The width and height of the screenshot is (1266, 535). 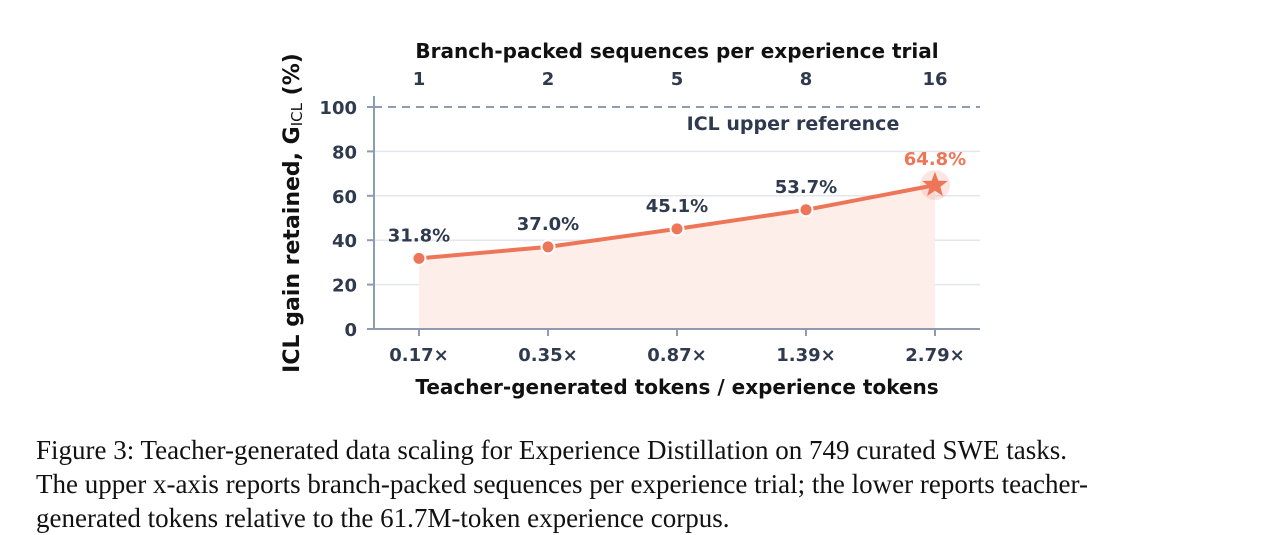 I want to click on y-tick-label-40: 40, so click(x=344, y=241).